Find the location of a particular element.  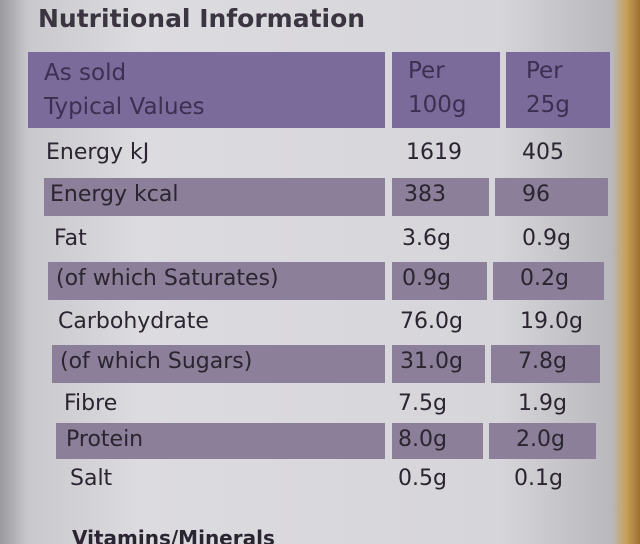

row-value: 8.0g is located at coordinates (422, 439).